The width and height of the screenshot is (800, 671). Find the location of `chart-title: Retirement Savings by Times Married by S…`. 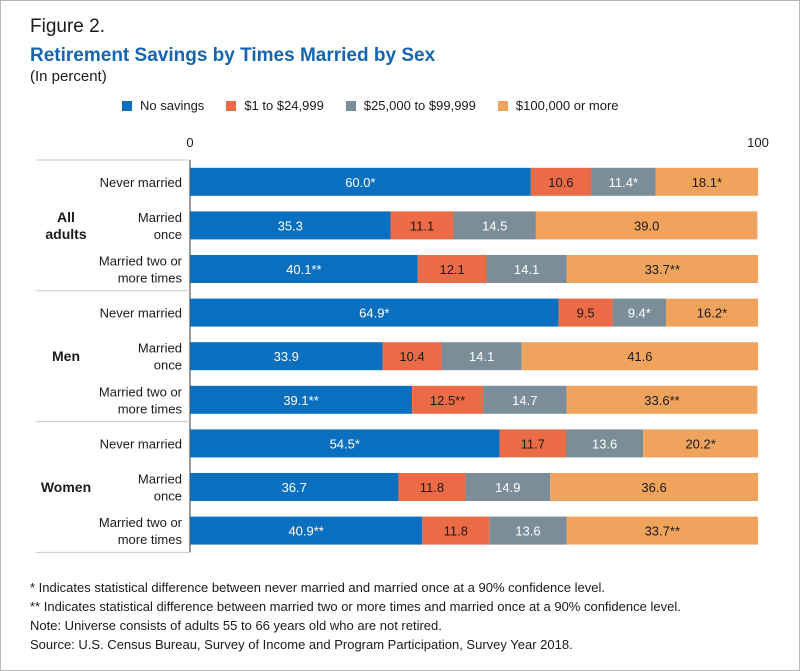

chart-title: Retirement Savings by Times Married by S… is located at coordinates (233, 55).